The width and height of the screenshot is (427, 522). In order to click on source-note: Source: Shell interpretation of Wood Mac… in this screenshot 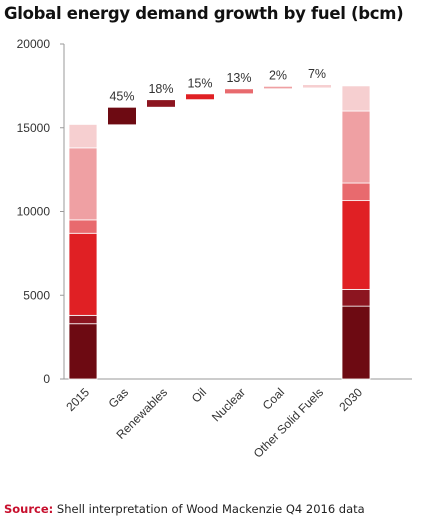, I will do `click(184, 509)`.